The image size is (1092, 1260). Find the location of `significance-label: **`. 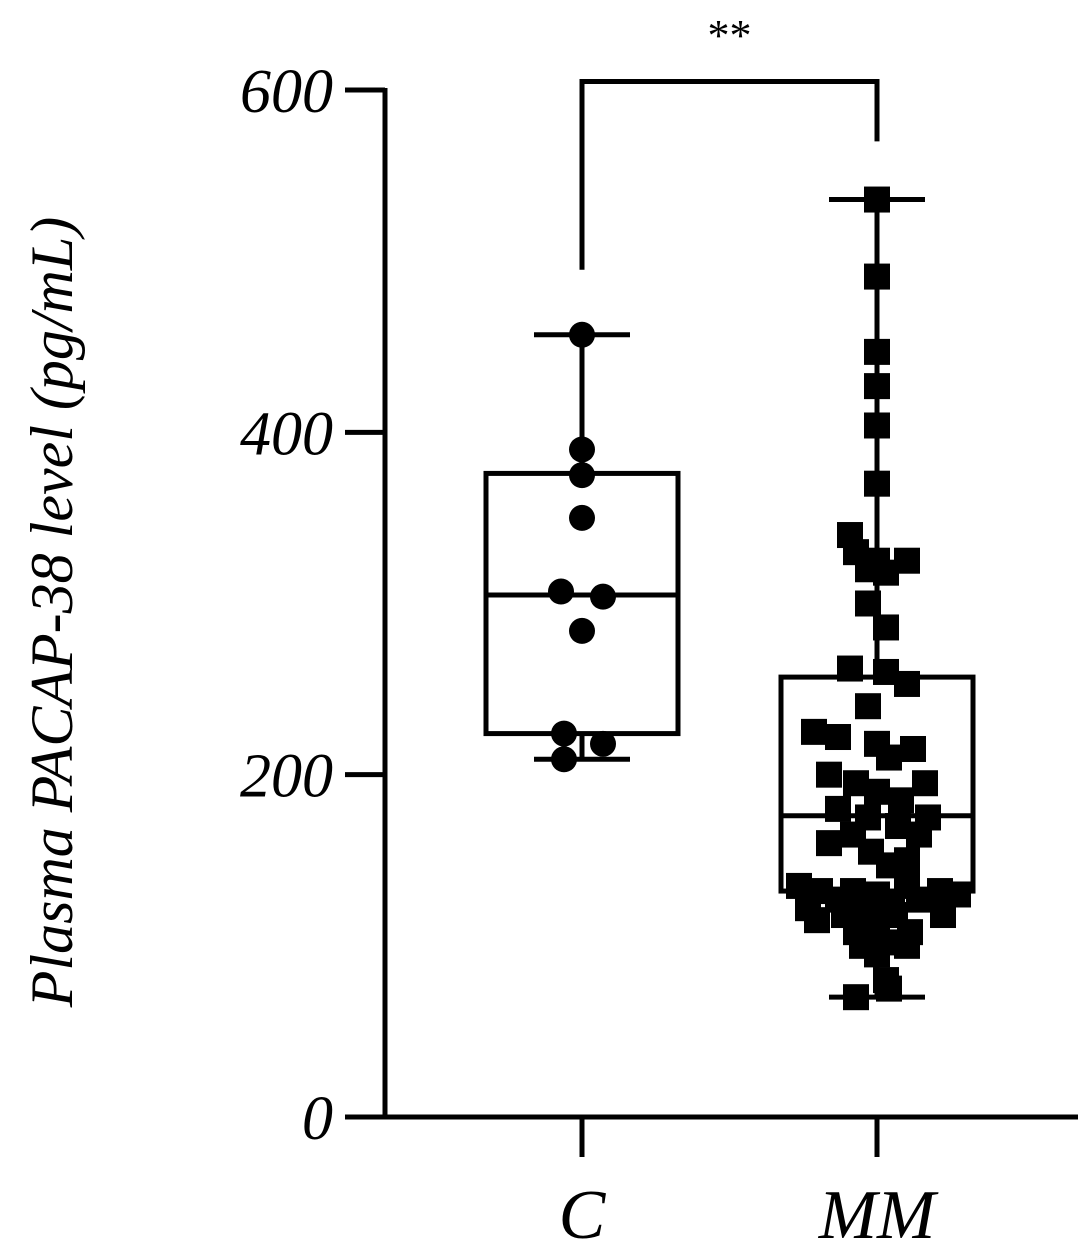

significance-label: ** is located at coordinates (730, 35).